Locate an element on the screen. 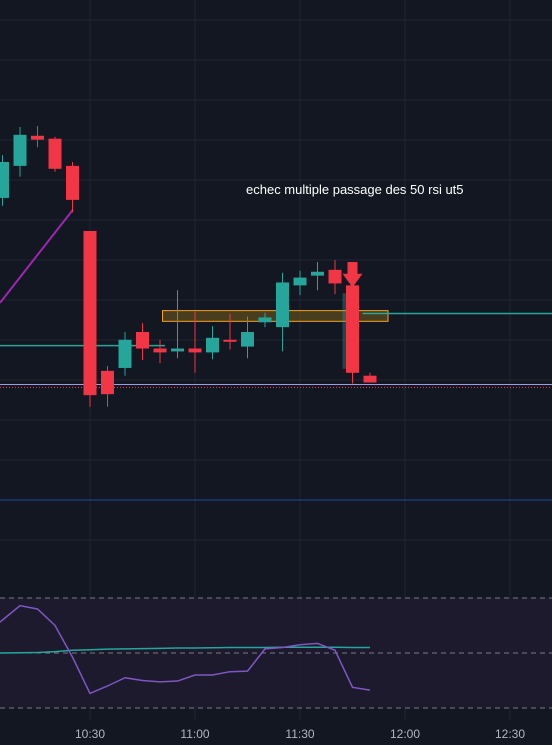 This screenshot has height=745, width=552. markers is located at coordinates (352, 275).